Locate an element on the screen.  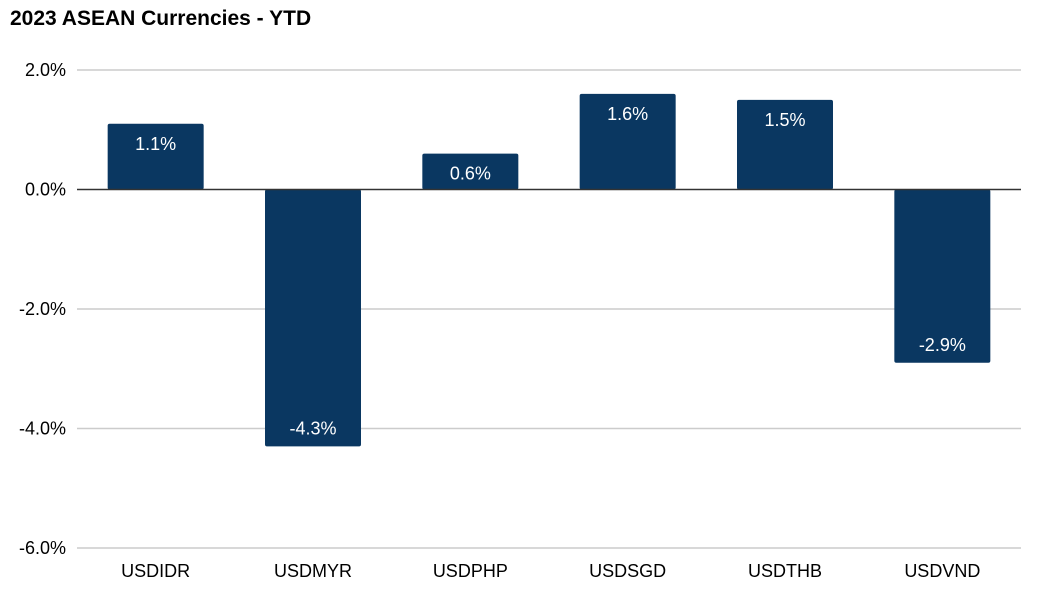
x-category-label: USDPHP is located at coordinates (470, 571).